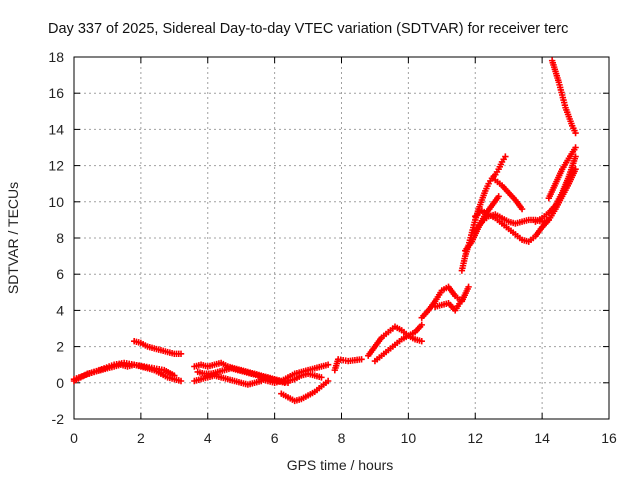 Image resolution: width=640 pixels, height=480 pixels. I want to click on y-tick-label: 8, so click(60, 238).